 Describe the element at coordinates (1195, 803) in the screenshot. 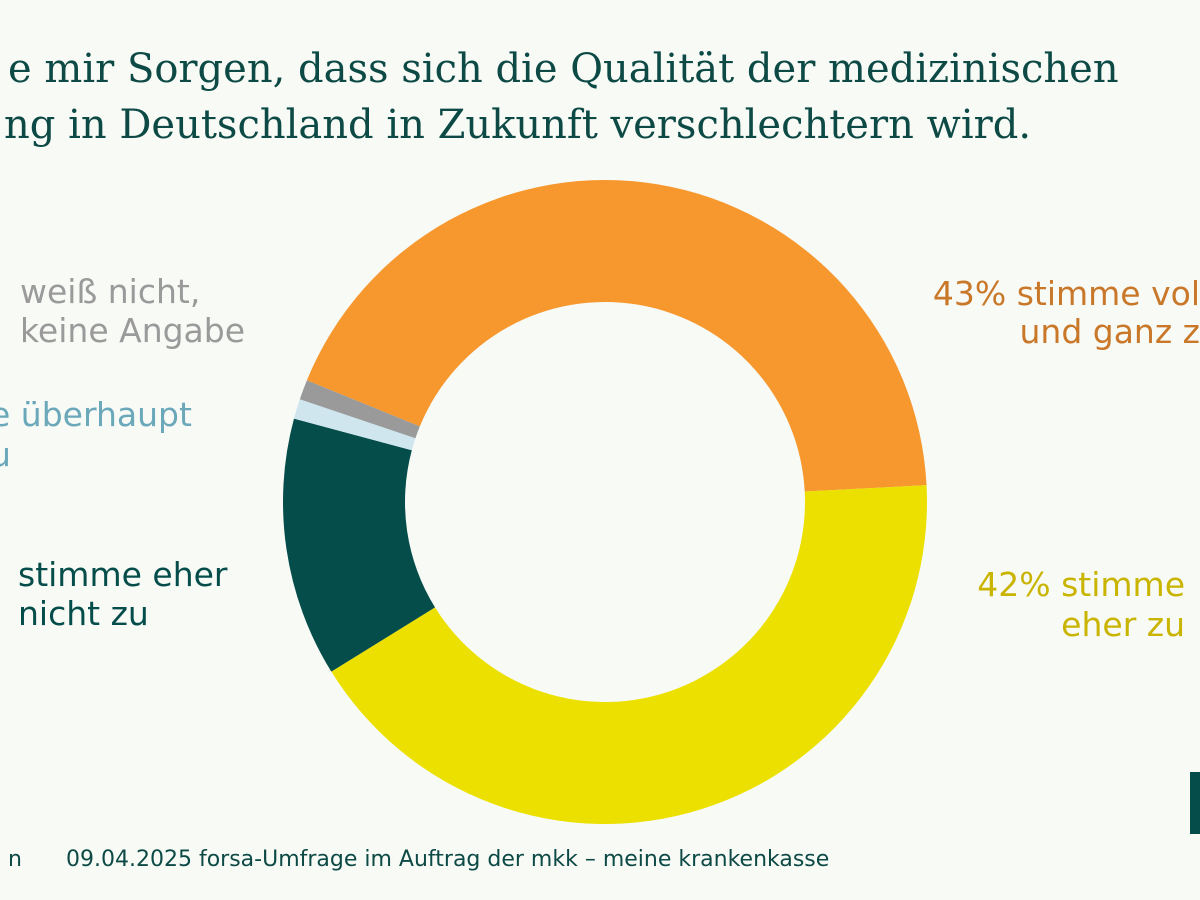

I see `logo` at that location.